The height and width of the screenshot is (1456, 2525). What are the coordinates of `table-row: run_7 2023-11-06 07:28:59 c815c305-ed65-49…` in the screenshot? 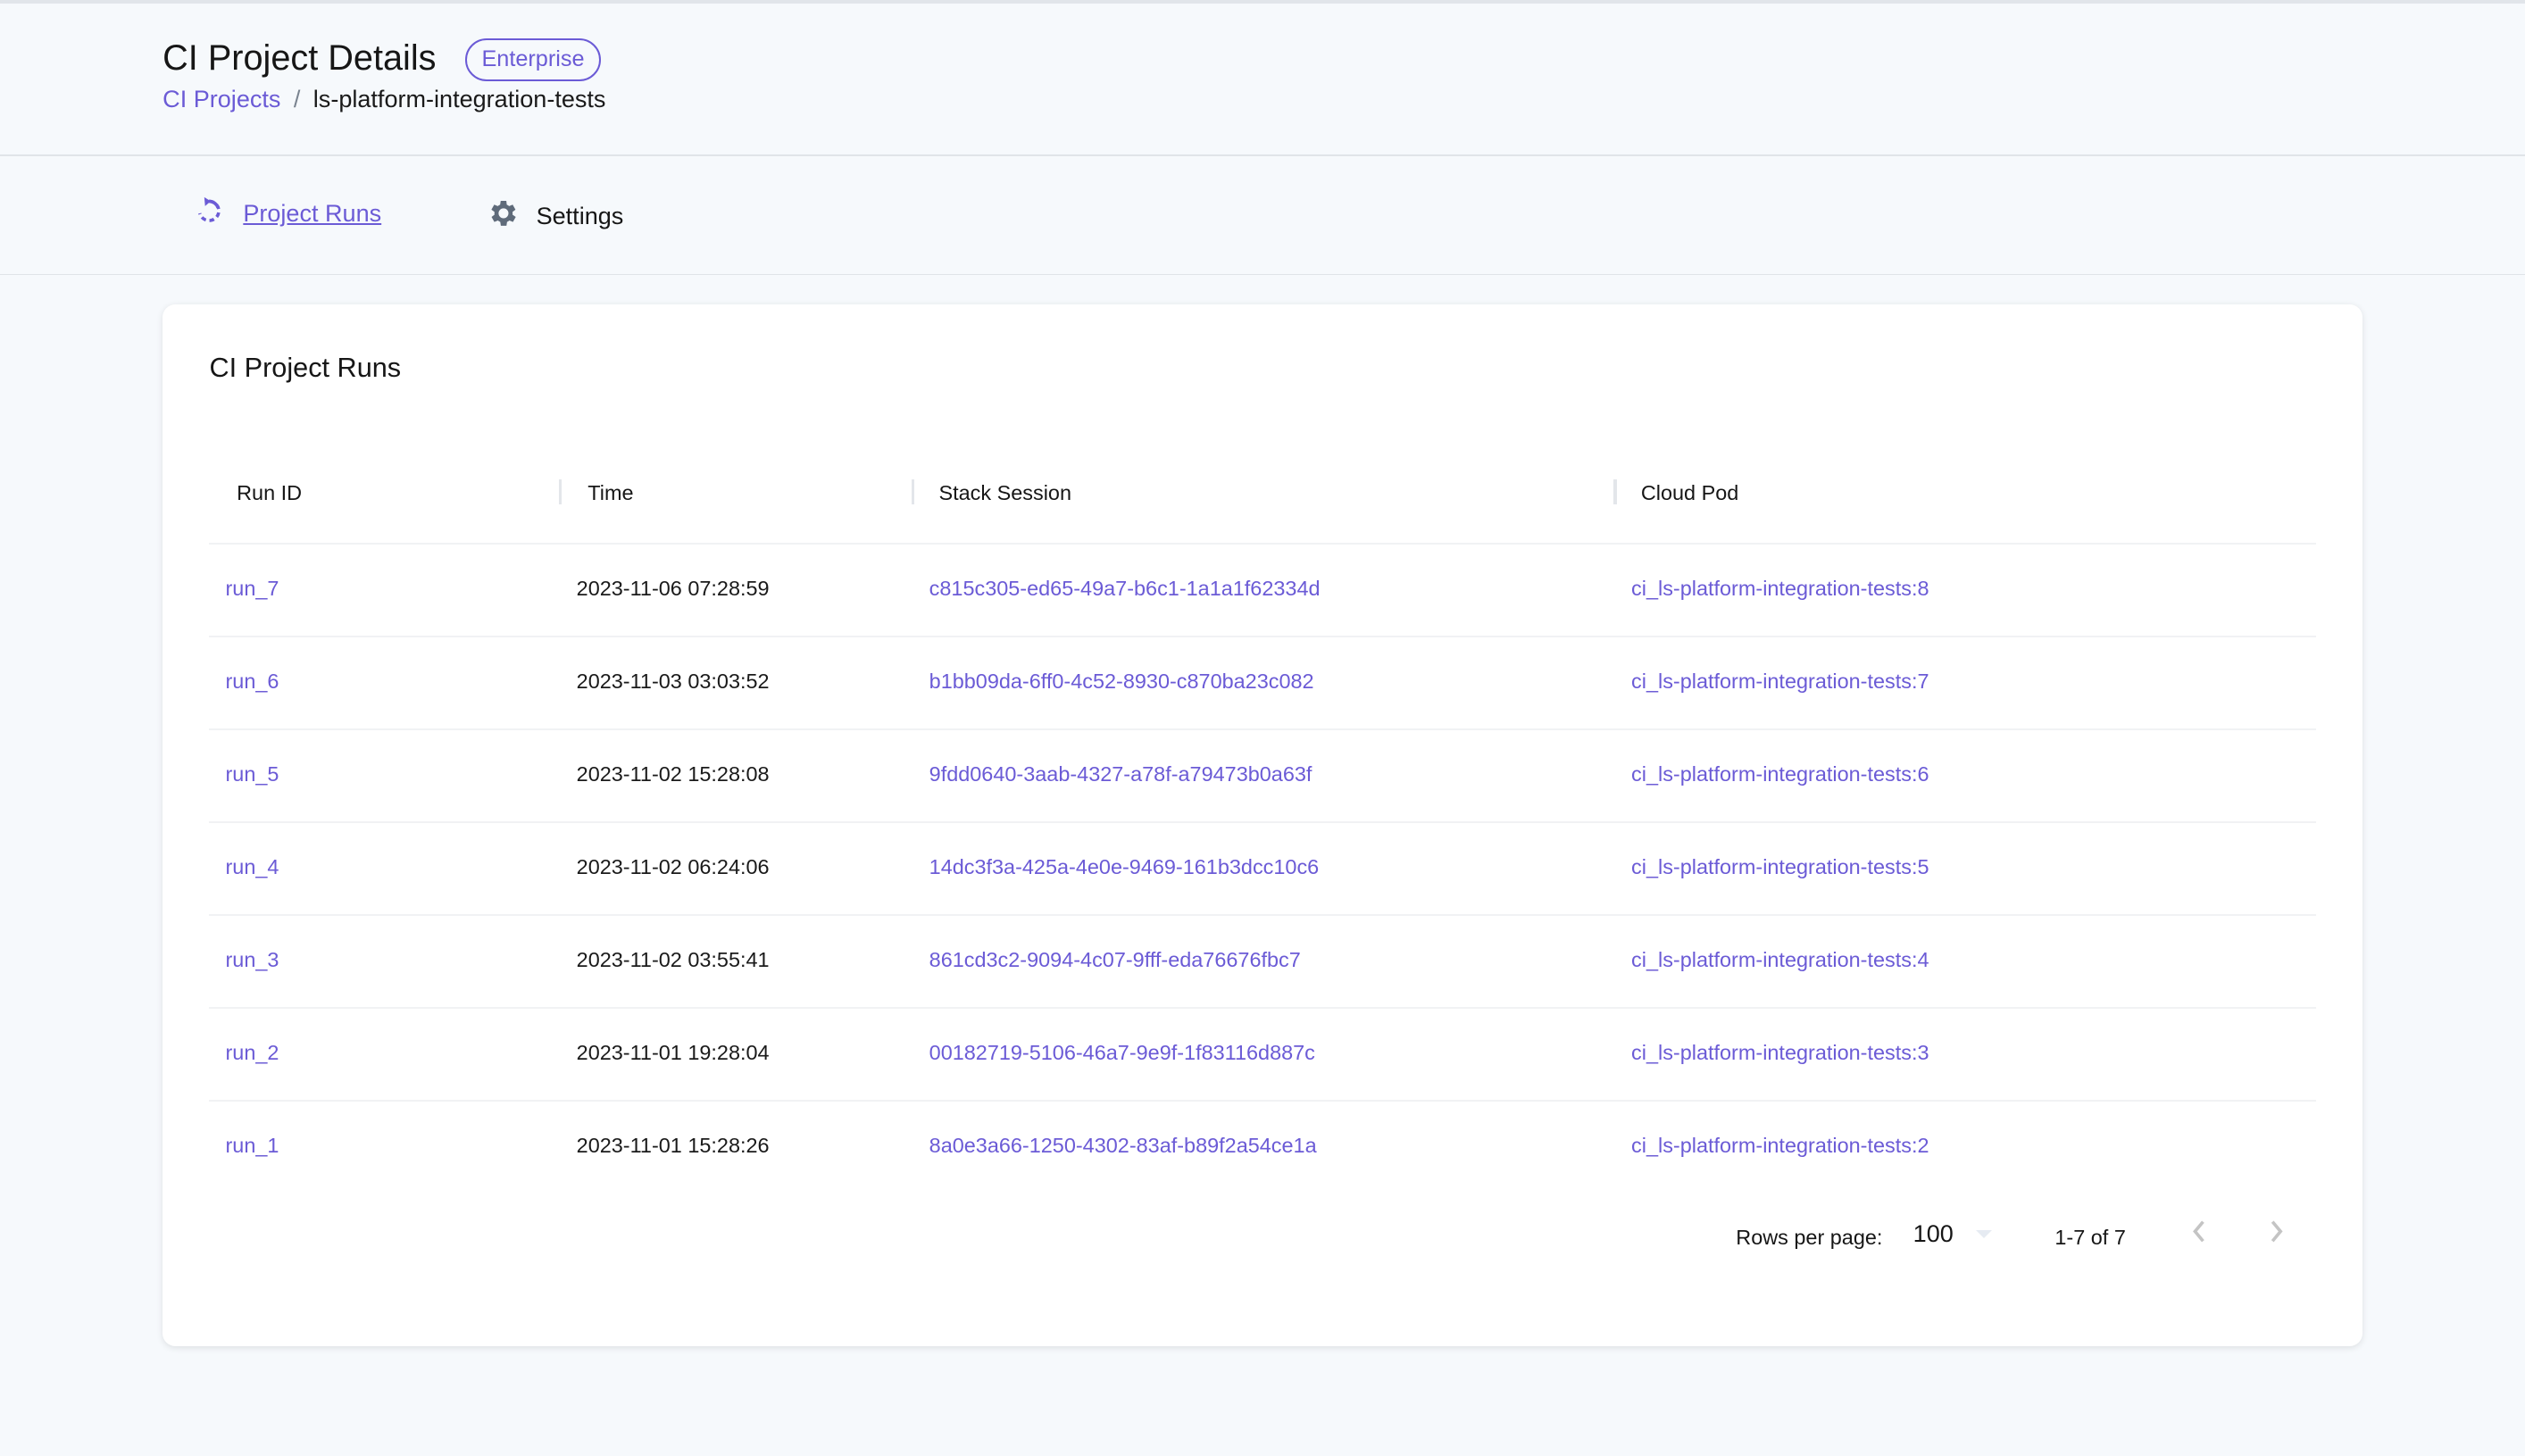 It's located at (1262, 593).